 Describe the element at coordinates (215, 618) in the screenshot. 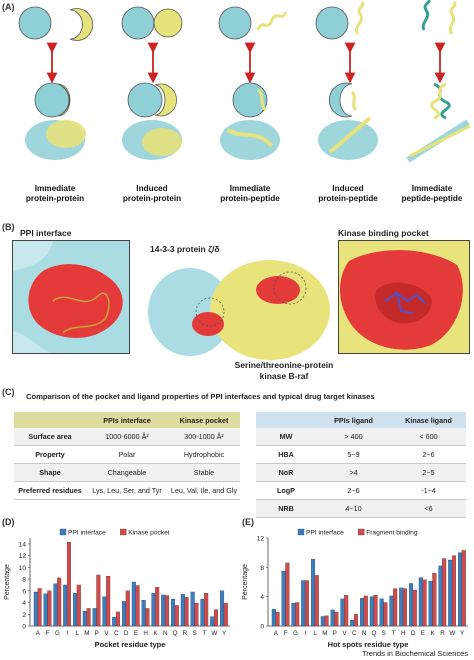

I see `bar-d-other-W` at that location.